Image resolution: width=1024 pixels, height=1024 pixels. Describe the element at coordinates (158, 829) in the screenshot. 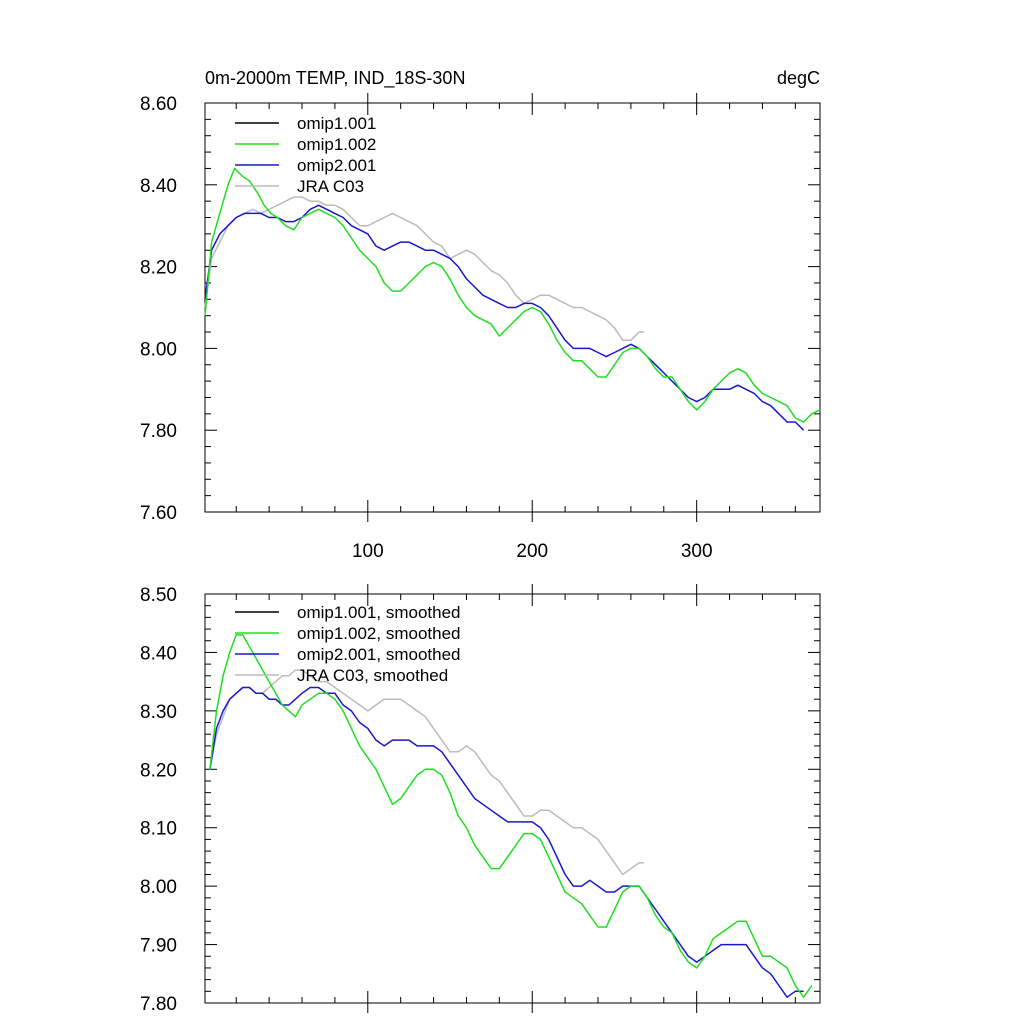

I see `y-tick-label: 8.10` at that location.